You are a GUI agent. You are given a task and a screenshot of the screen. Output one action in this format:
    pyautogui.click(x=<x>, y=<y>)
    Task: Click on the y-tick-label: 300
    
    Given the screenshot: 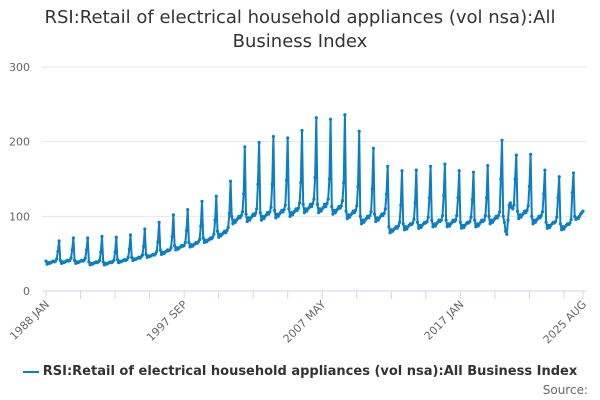 What is the action you would take?
    pyautogui.click(x=19, y=67)
    